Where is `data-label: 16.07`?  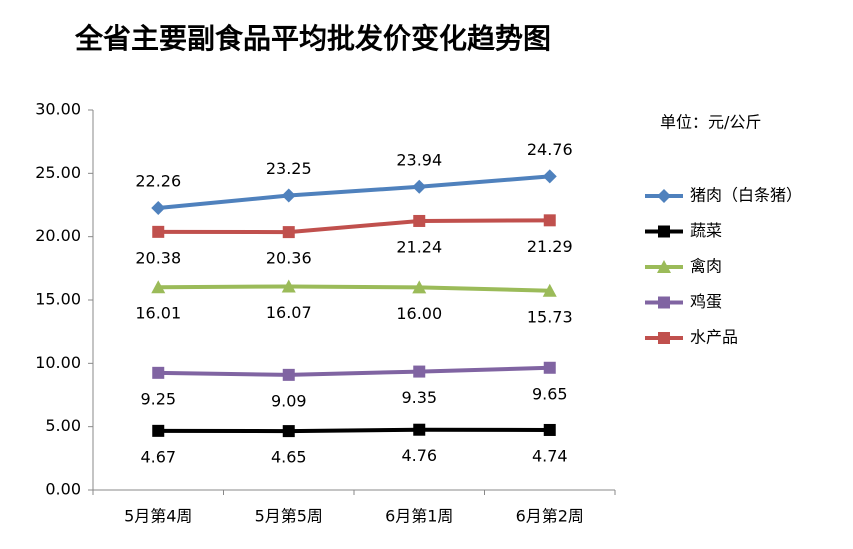 data-label: 16.07 is located at coordinates (289, 312).